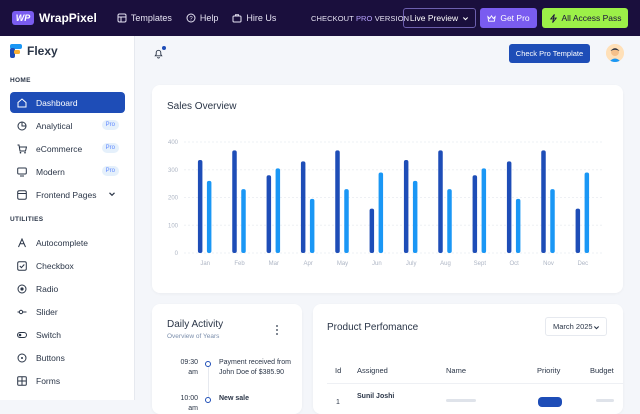 The height and width of the screenshot is (414, 640). What do you see at coordinates (47, 311) in the screenshot?
I see `sidebar-item-label: Slider` at bounding box center [47, 311].